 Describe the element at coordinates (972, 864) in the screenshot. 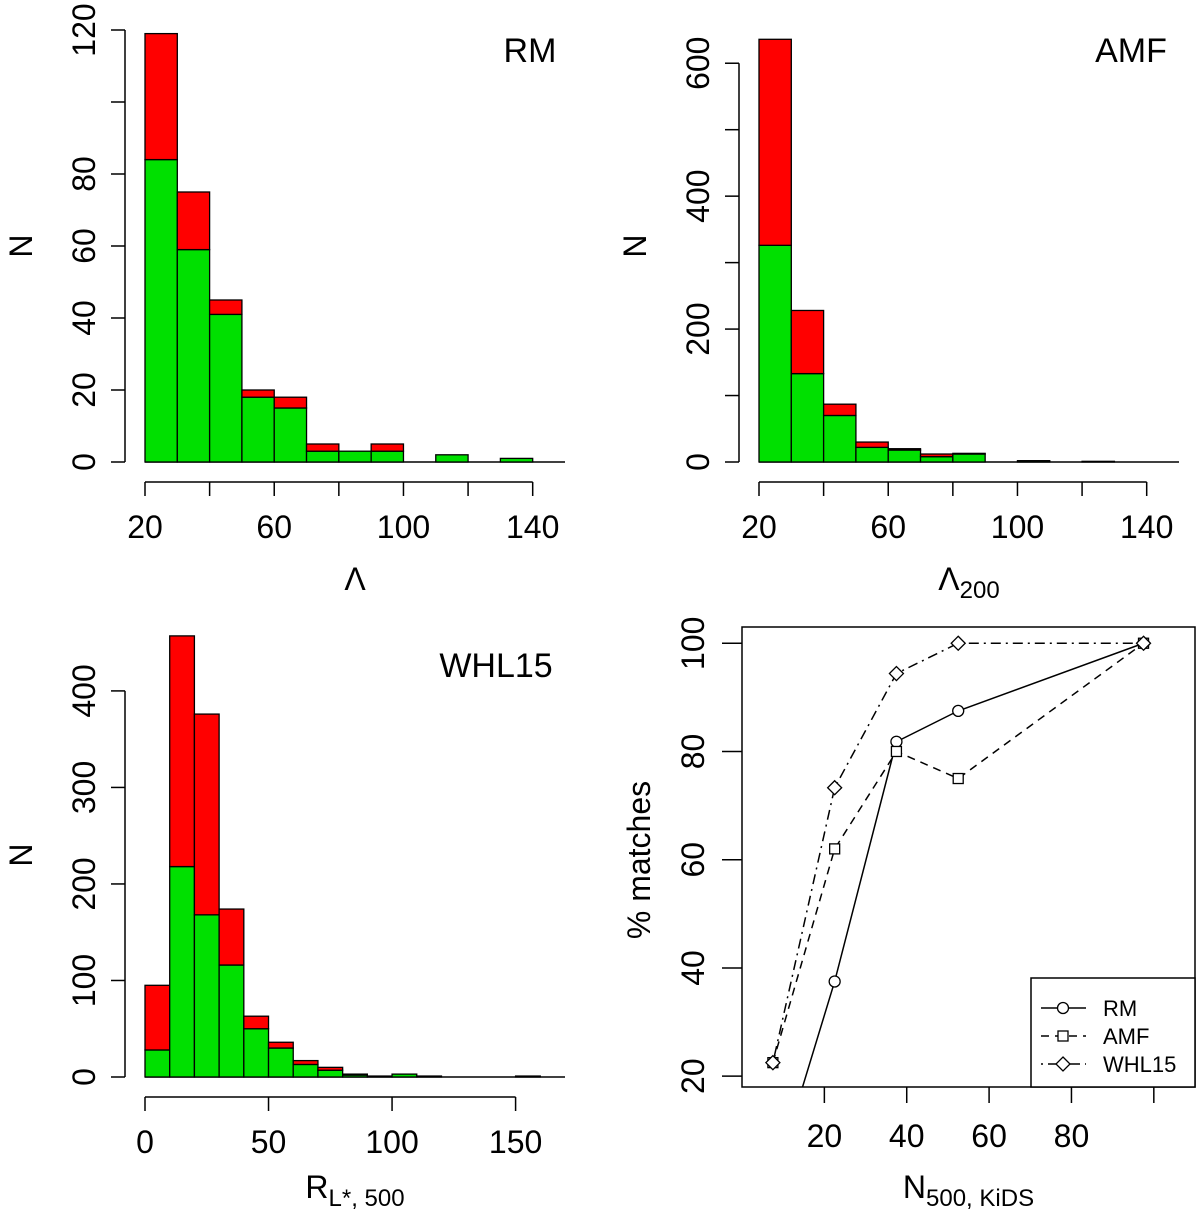

I see `line-RM` at that location.